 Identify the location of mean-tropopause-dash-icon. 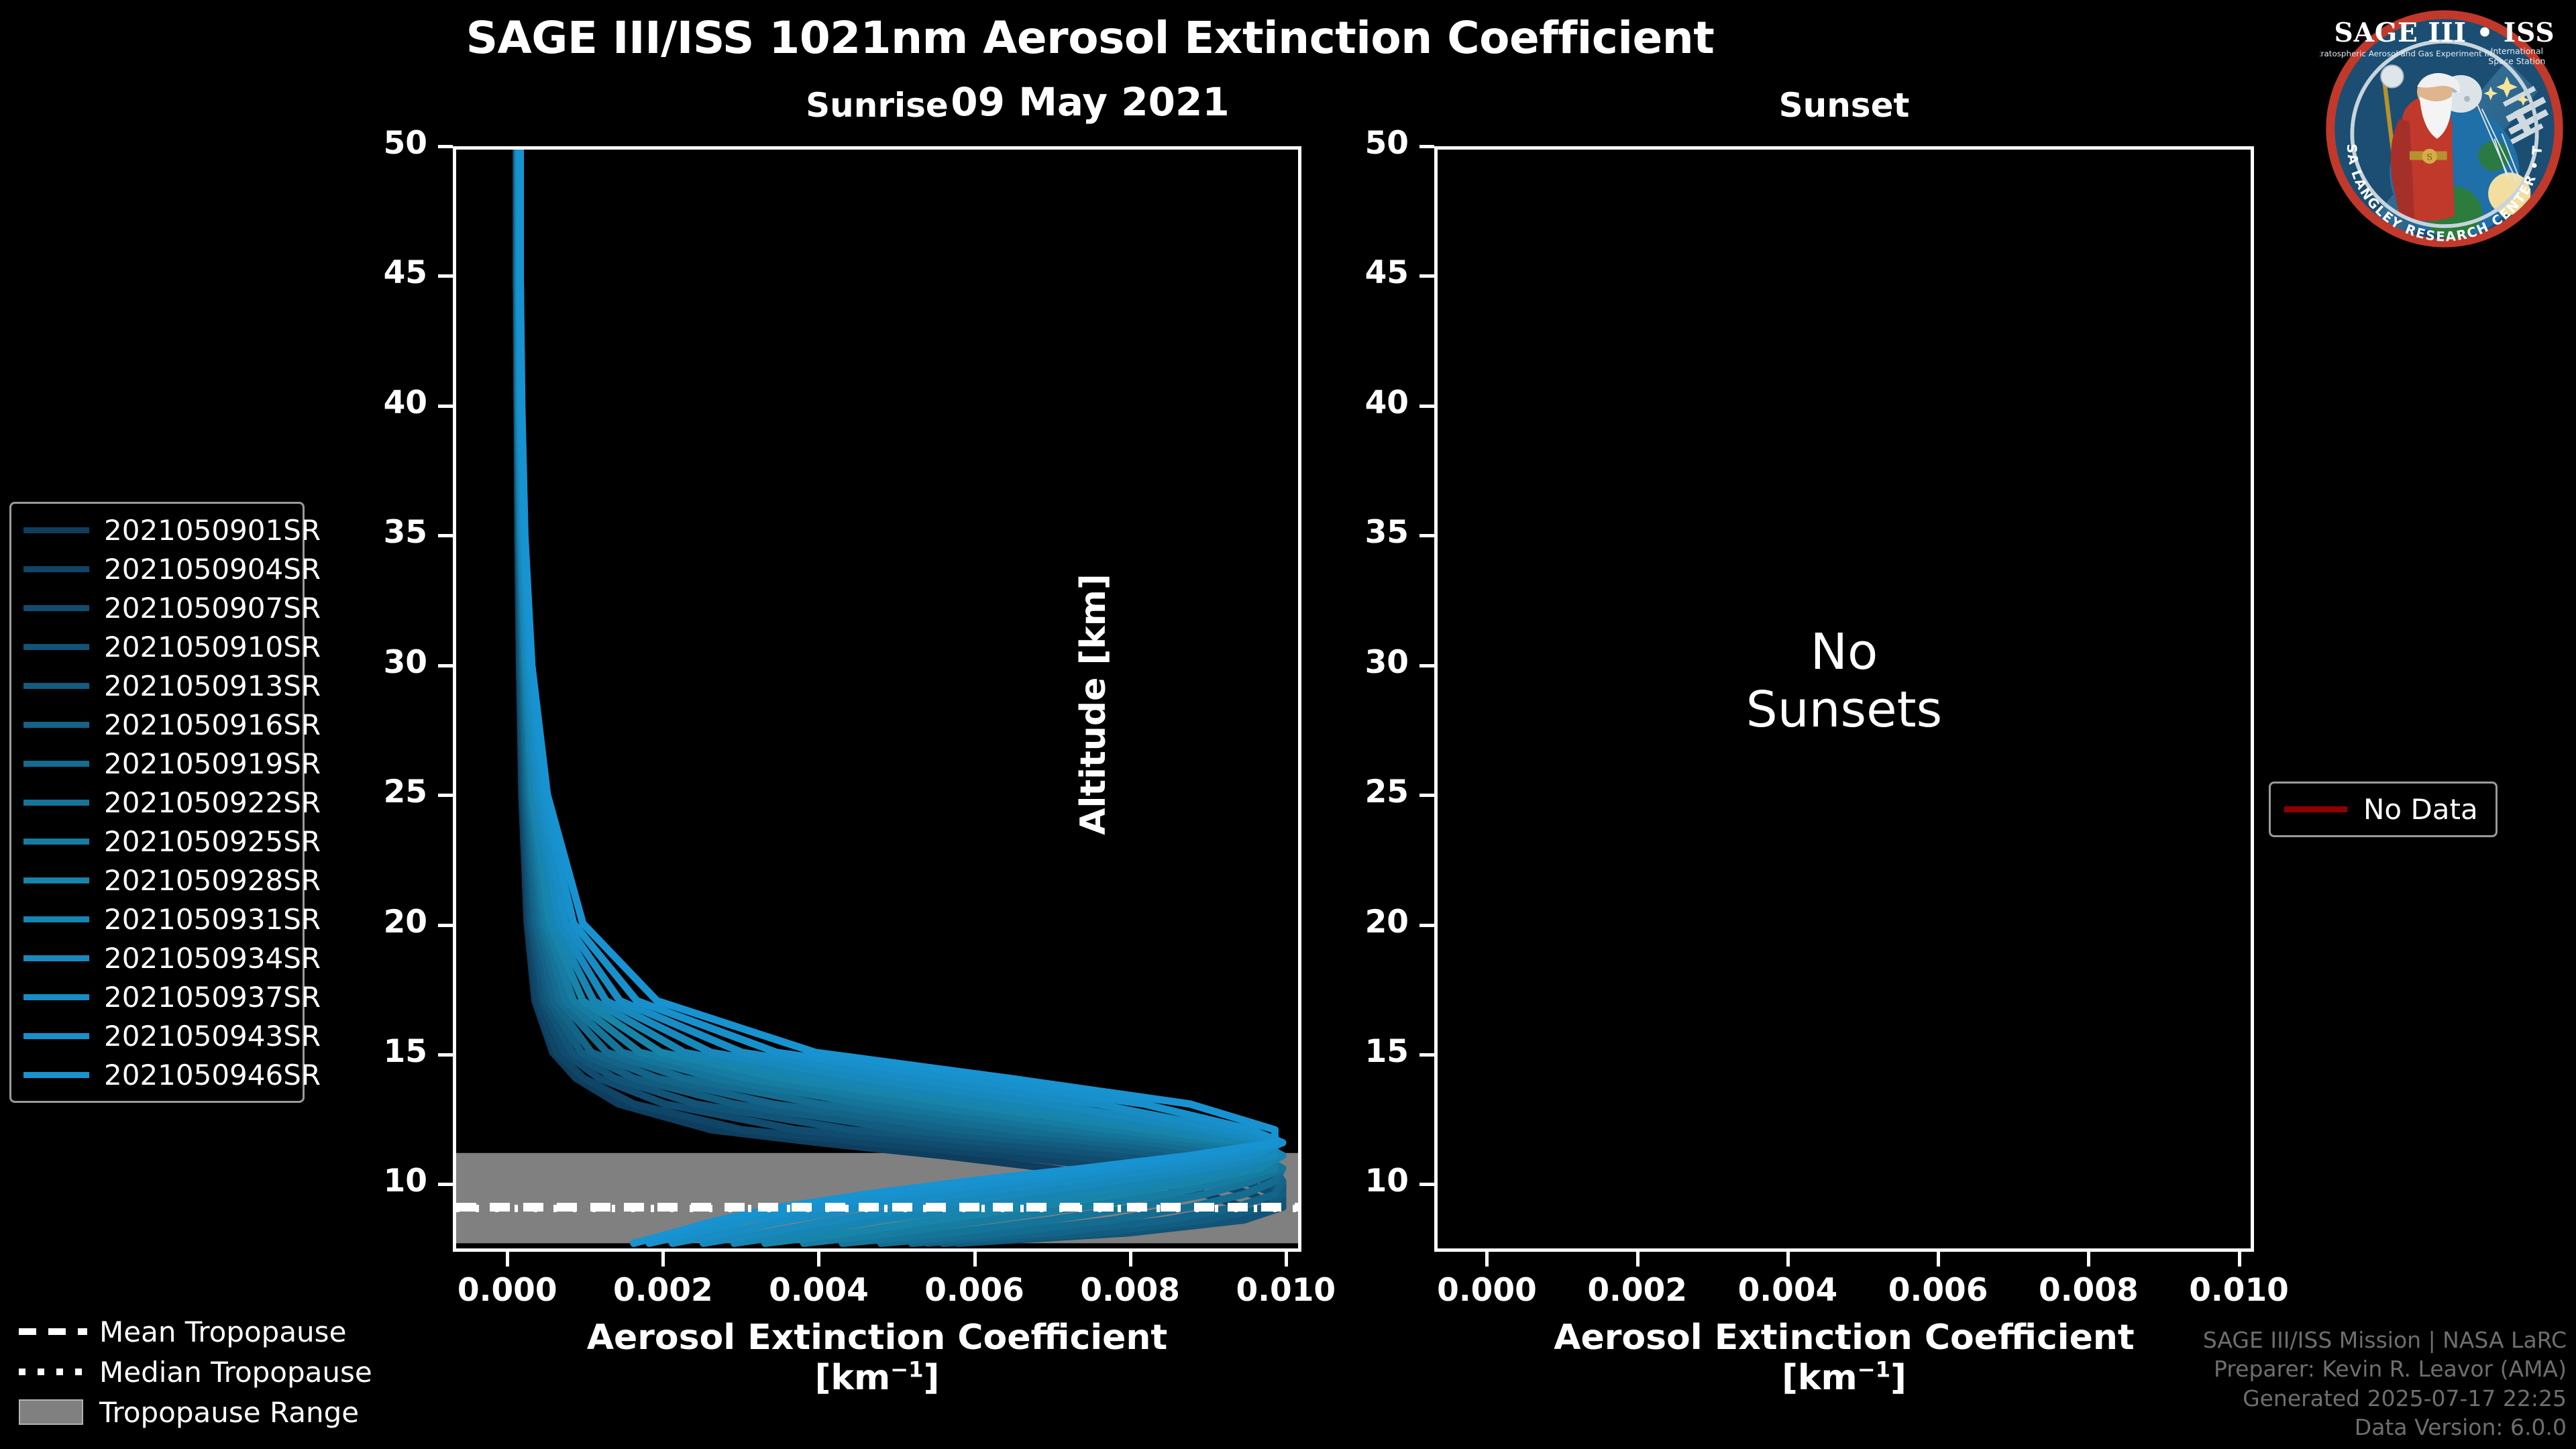
(51, 1332).